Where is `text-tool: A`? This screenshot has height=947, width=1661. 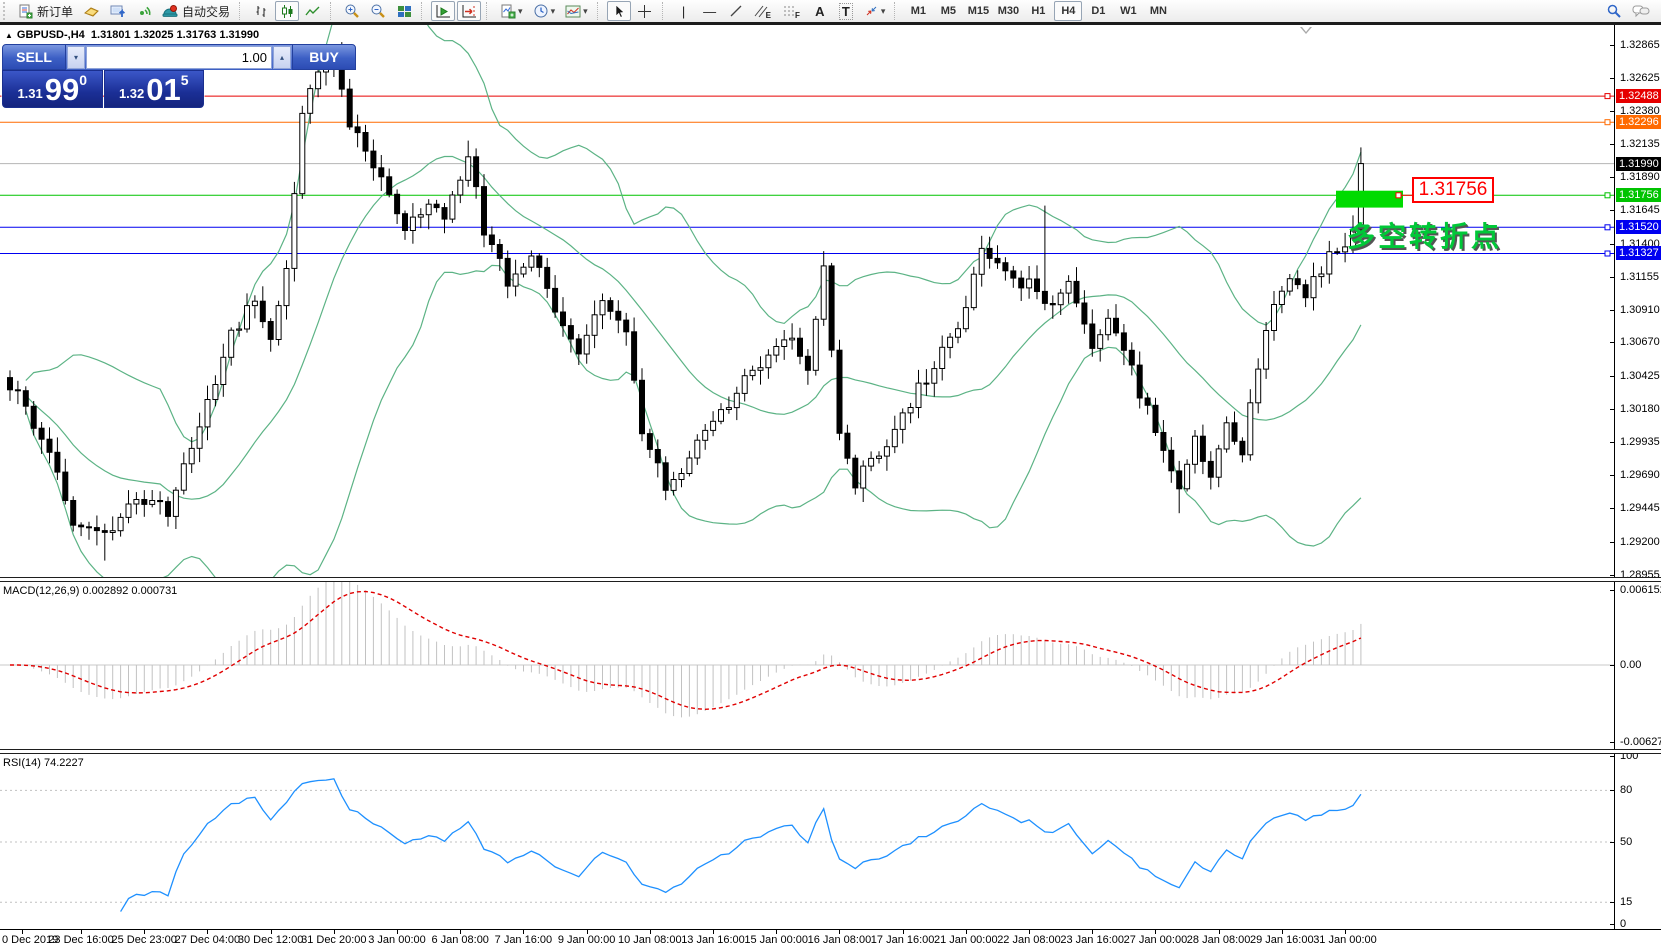 text-tool: A is located at coordinates (820, 11).